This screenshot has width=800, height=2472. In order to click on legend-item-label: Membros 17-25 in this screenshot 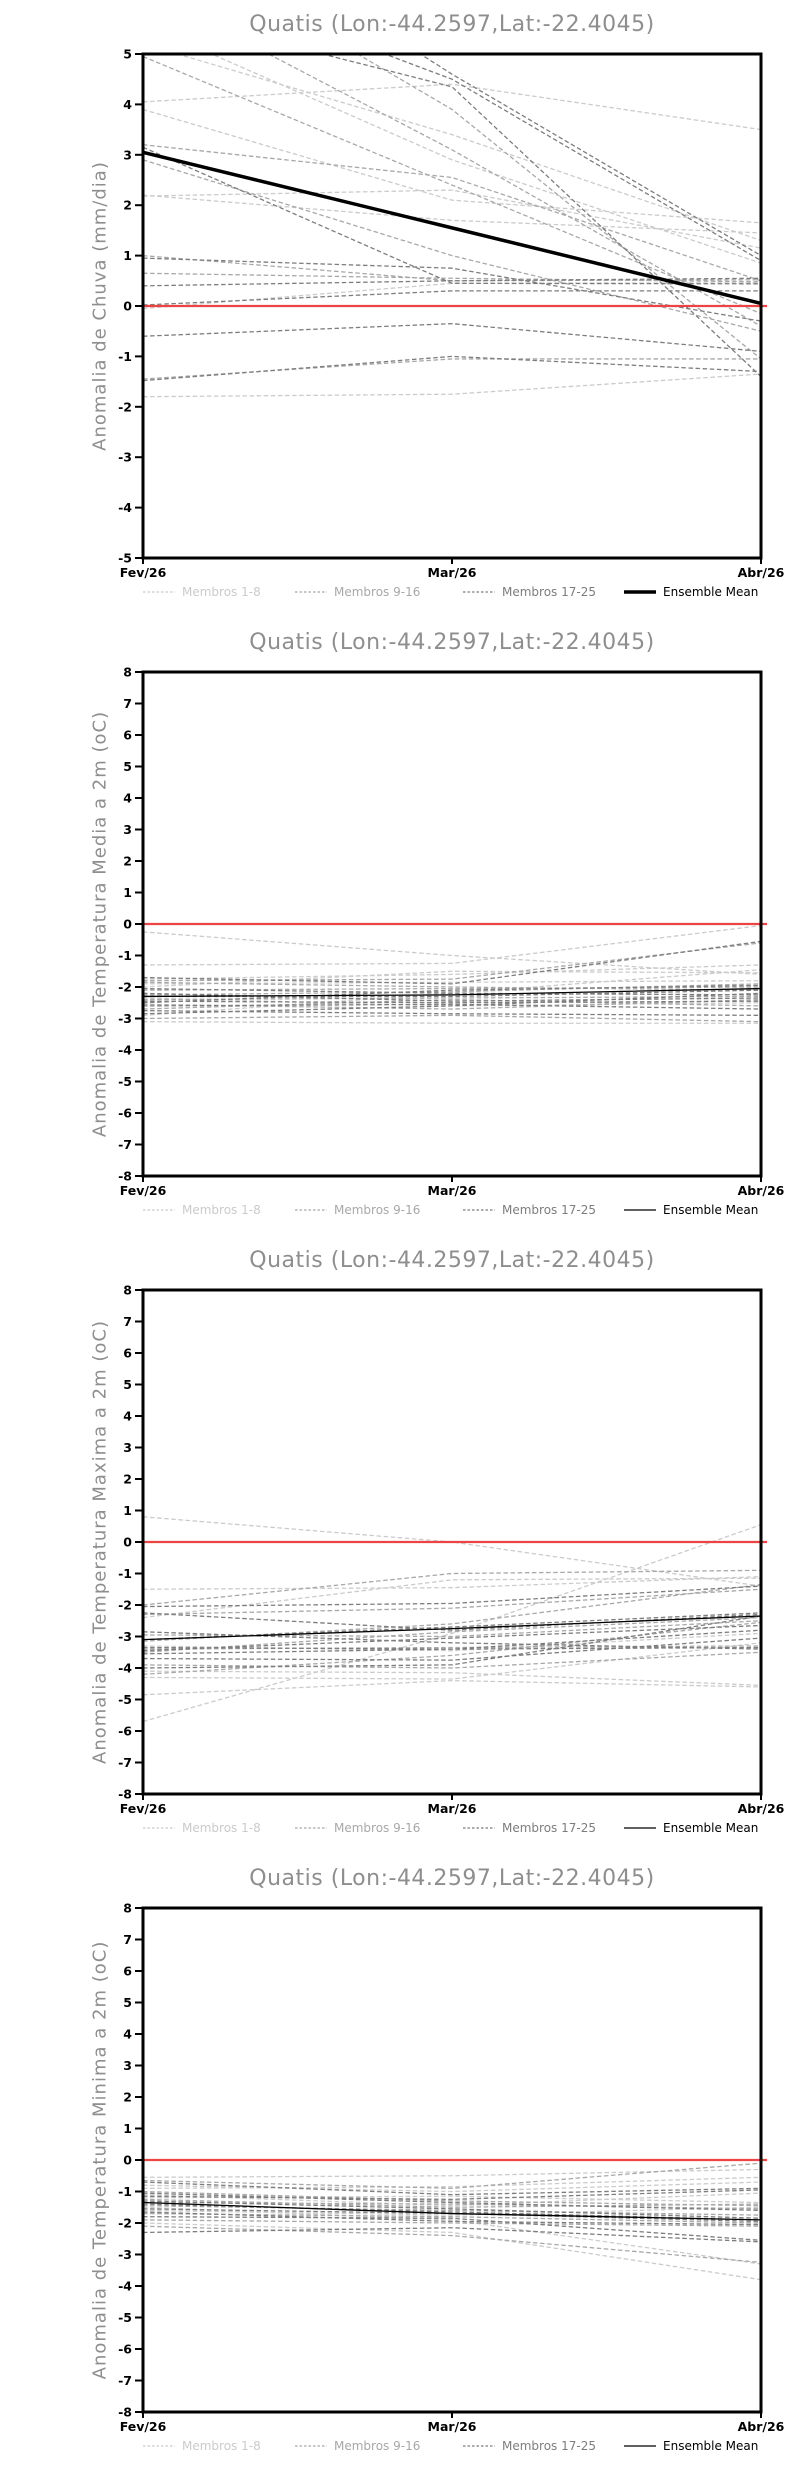, I will do `click(549, 2446)`.